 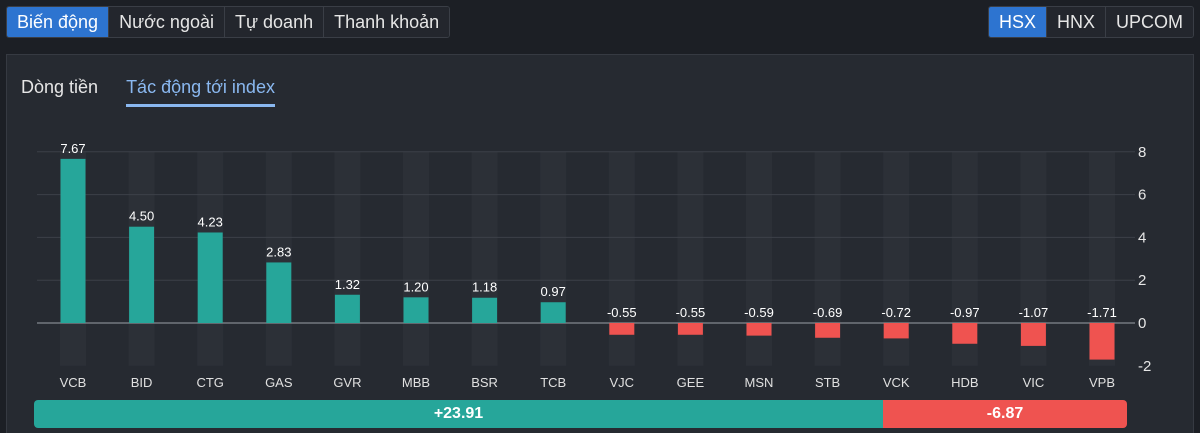 I want to click on x-tick-label: VCB, so click(x=73, y=382).